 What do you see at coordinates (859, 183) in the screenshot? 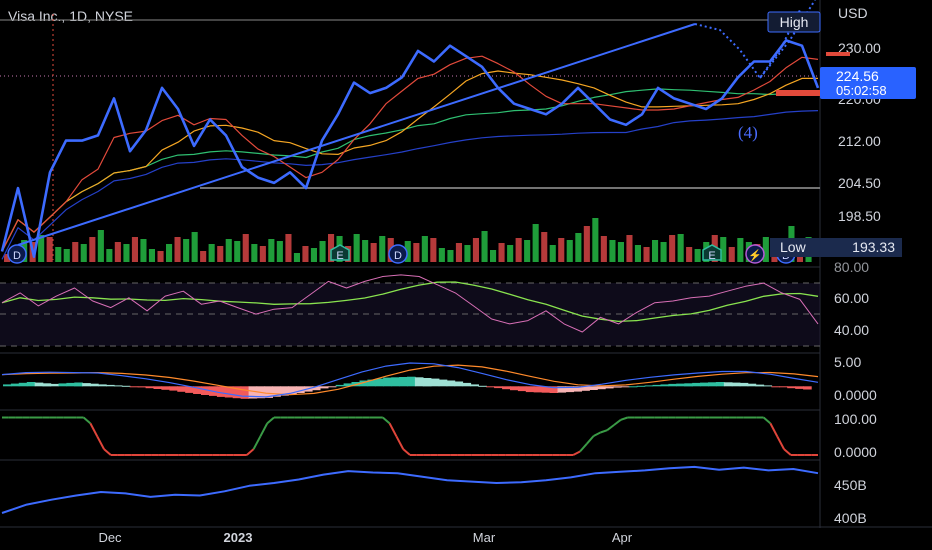
I see `price-axis-tick: 204.50` at bounding box center [859, 183].